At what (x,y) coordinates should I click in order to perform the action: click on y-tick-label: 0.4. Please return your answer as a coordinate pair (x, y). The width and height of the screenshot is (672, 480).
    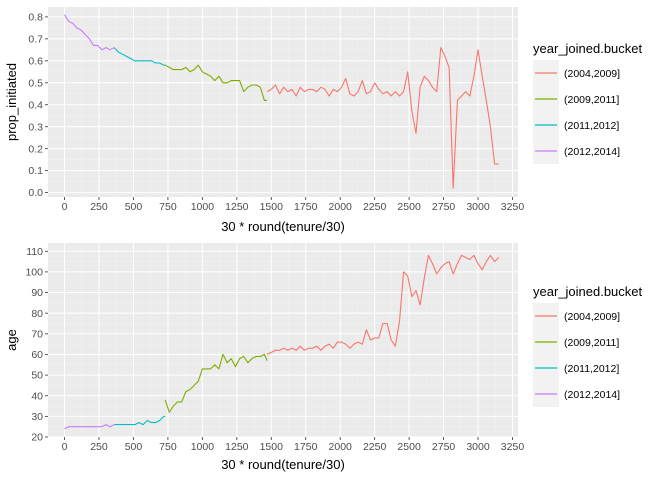
    Looking at the image, I should click on (35, 105).